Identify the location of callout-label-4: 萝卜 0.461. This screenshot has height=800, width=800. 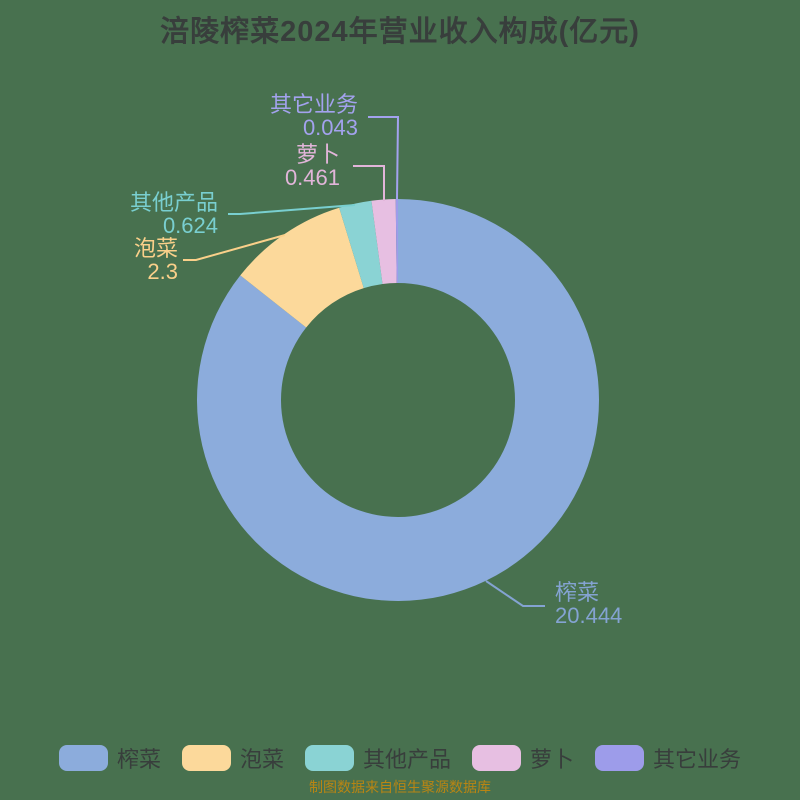
(312, 166).